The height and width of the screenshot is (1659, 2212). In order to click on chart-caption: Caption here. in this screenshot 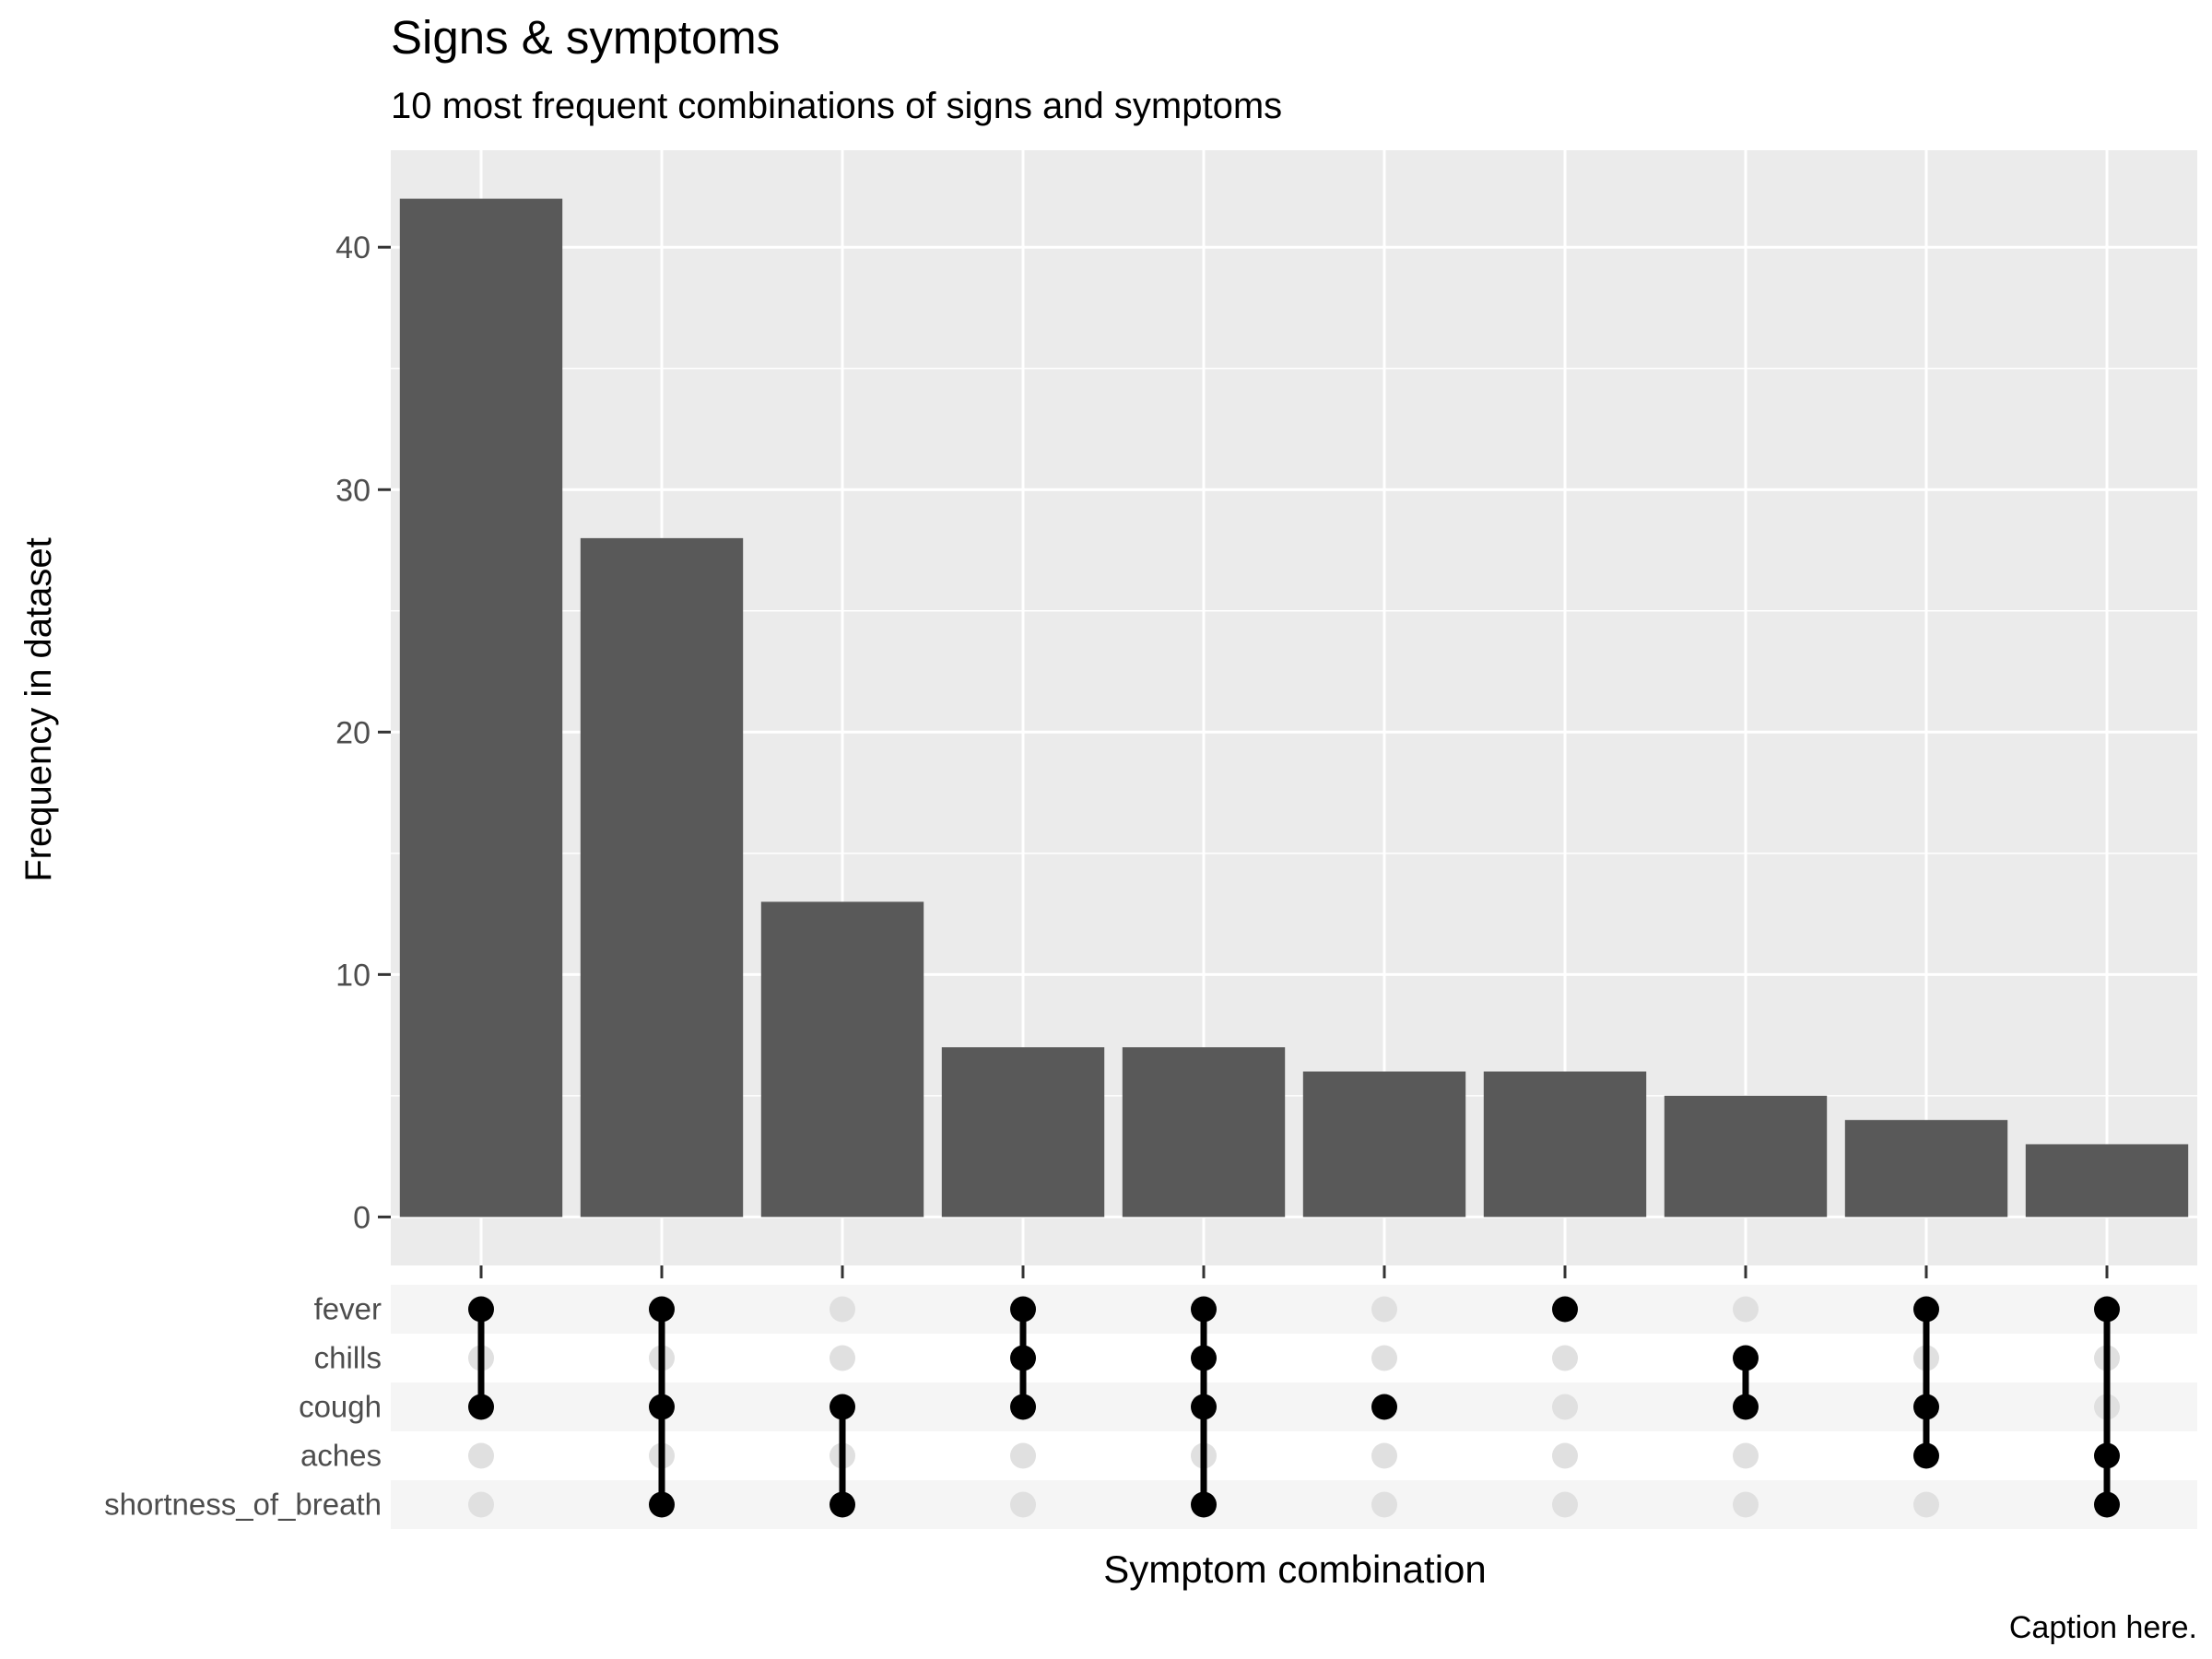, I will do `click(2103, 1627)`.